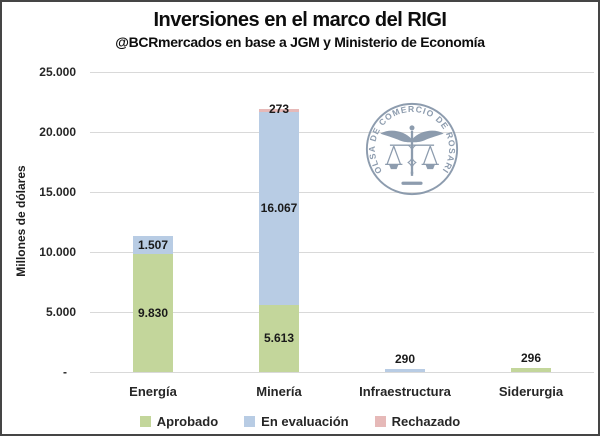 This screenshot has height=436, width=600. Describe the element at coordinates (300, 20) in the screenshot. I see `chart-title: Inversiones en el marco del RIGI` at that location.